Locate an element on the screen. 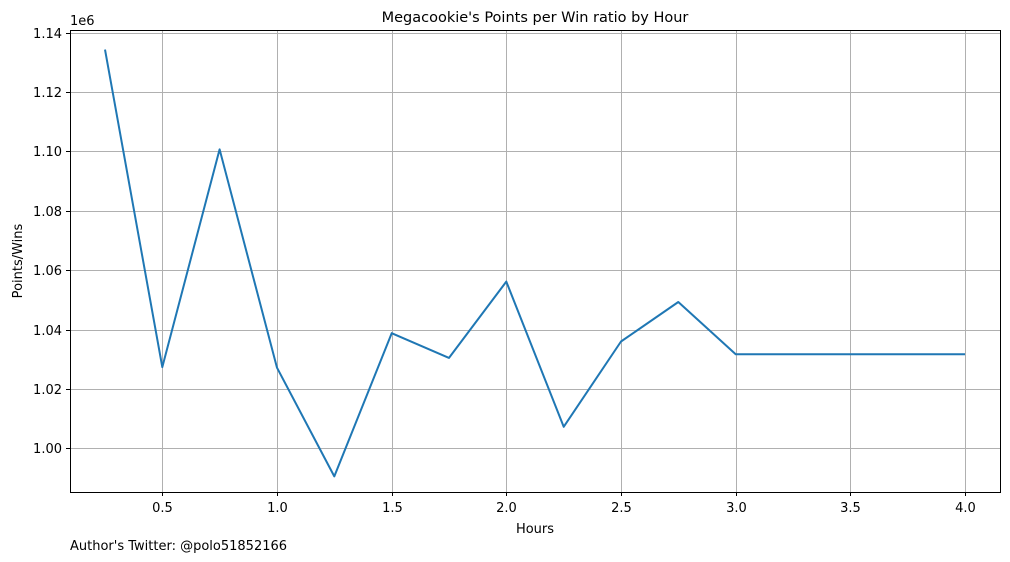  y-tick-label: 1.10 is located at coordinates (47, 152).